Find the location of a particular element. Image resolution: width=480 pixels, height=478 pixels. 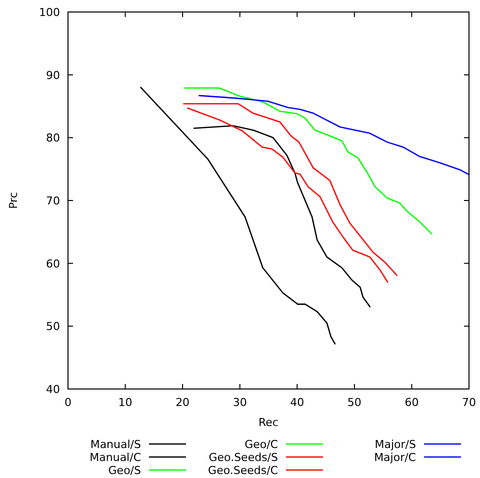

y-tick-label: 100 is located at coordinates (49, 12).